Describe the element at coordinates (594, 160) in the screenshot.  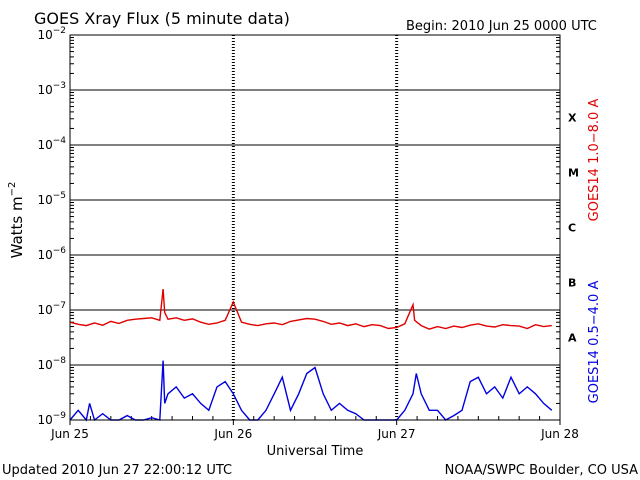
I see `legend-long: GOES14 1.0−8.0 A` at that location.